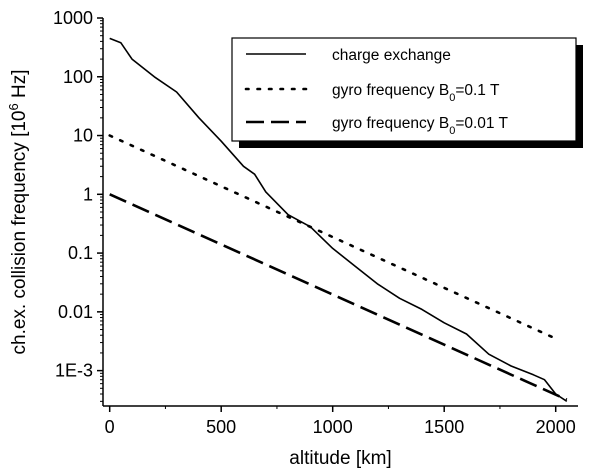 The width and height of the screenshot is (595, 474). Describe the element at coordinates (556, 427) in the screenshot. I see `x-tick-label: 2000` at that location.